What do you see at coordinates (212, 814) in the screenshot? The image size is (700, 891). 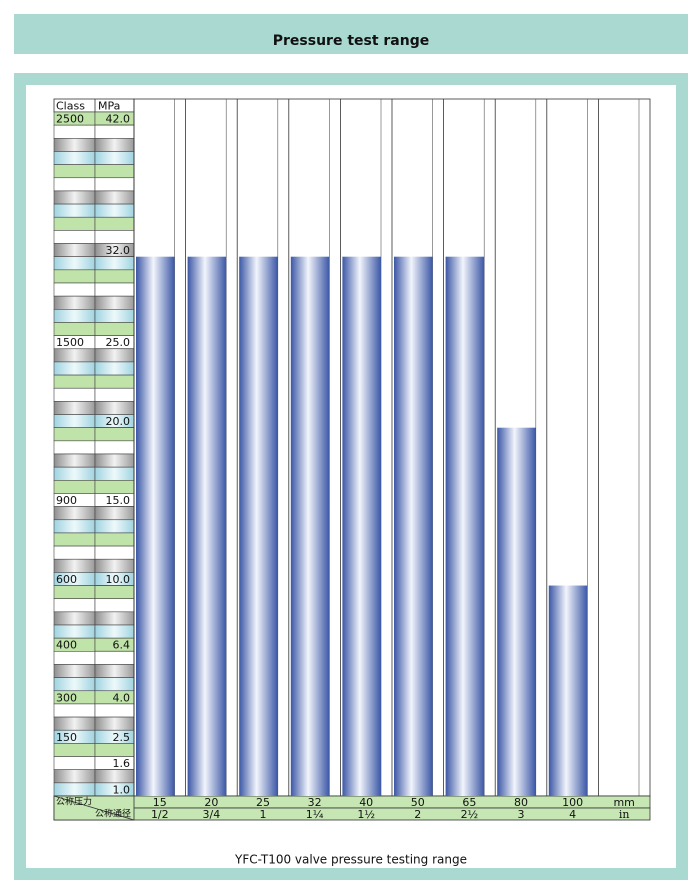 I see `x2-tick-label: 3/4` at bounding box center [212, 814].